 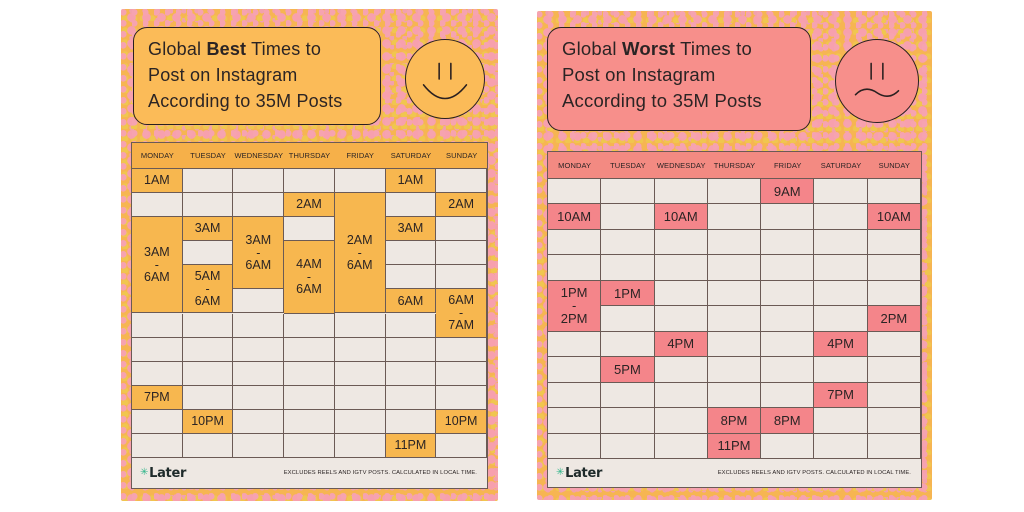 What do you see at coordinates (177, 49) in the screenshot?
I see `title-text: Global` at bounding box center [177, 49].